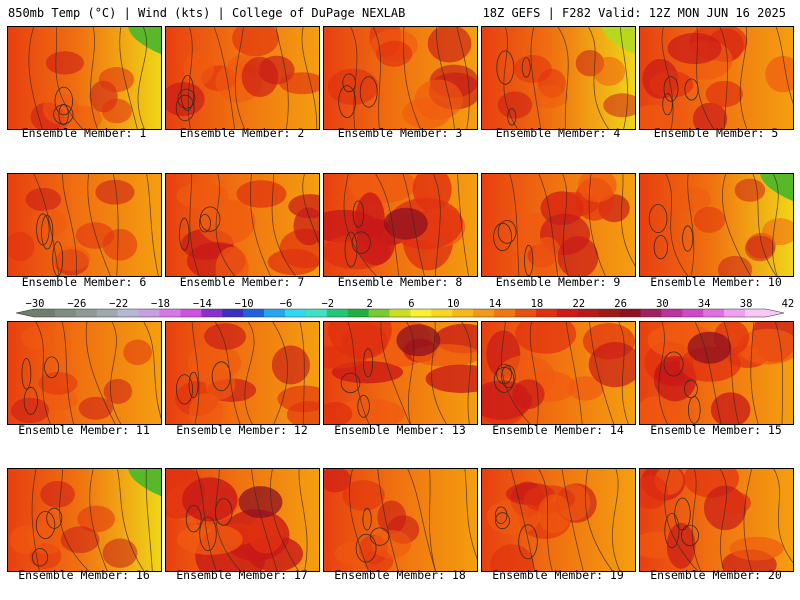  I want to click on temperature-colorbar, so click(400, 313).